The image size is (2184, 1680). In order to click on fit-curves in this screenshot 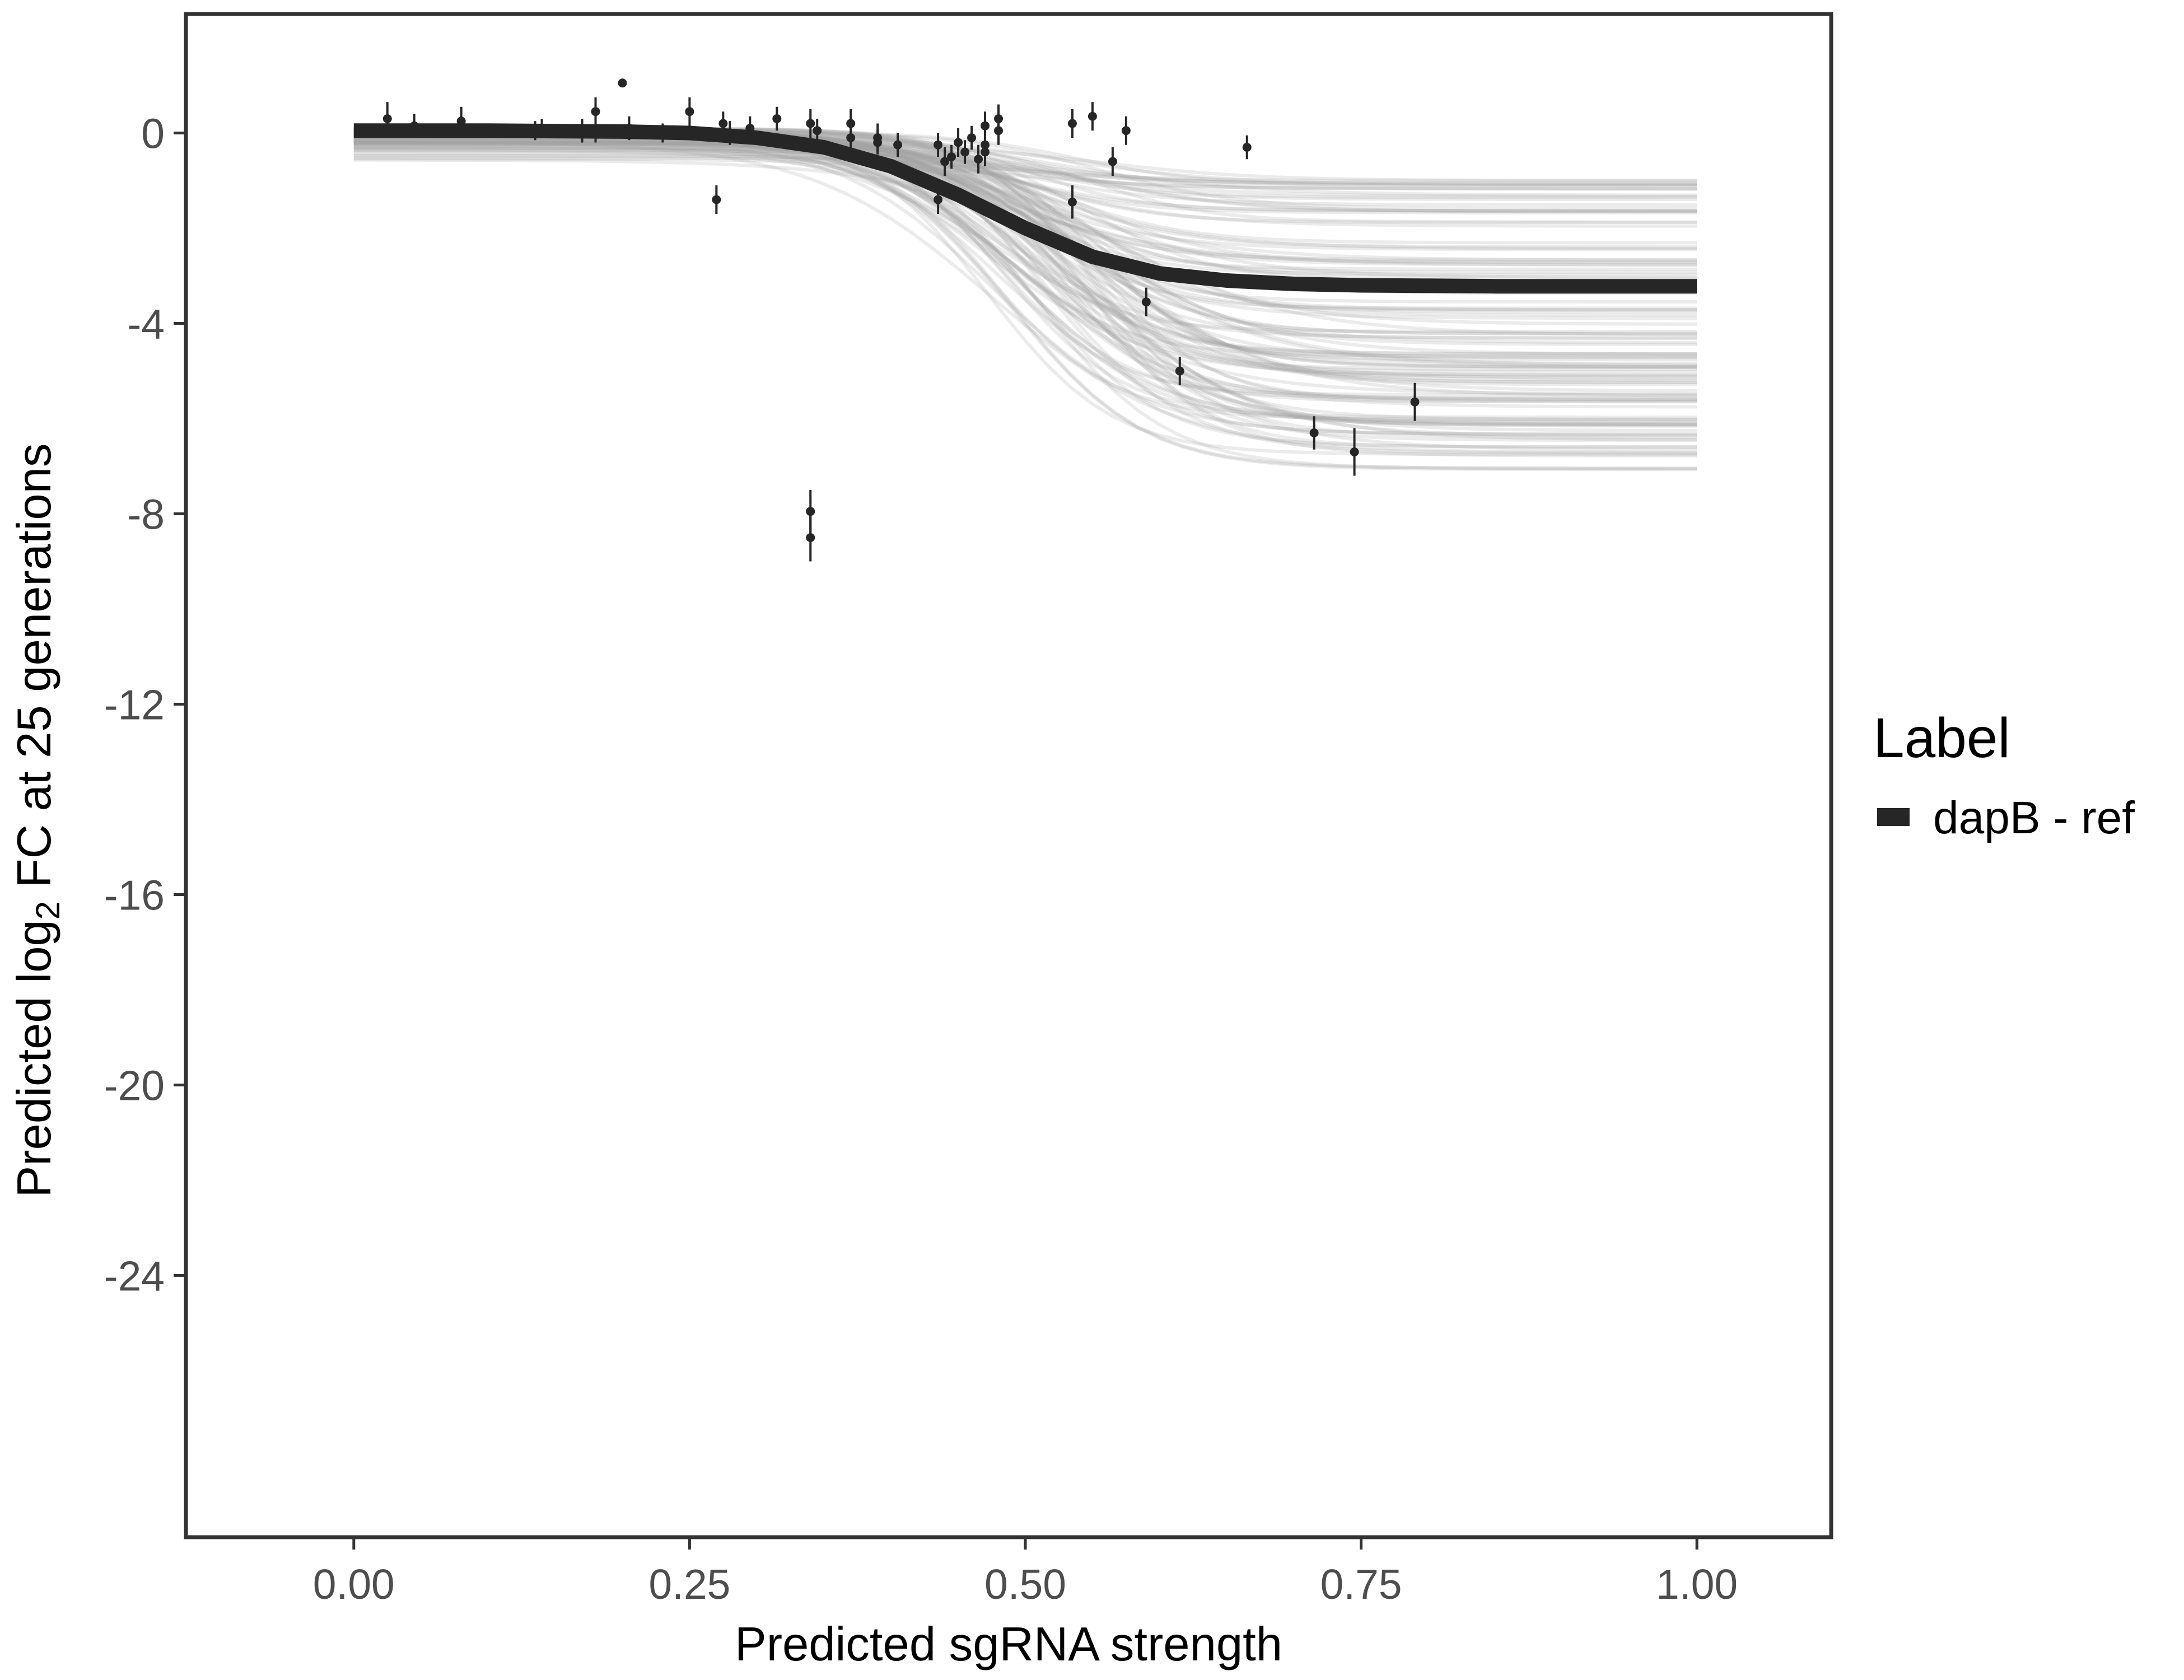, I will do `click(1025, 209)`.